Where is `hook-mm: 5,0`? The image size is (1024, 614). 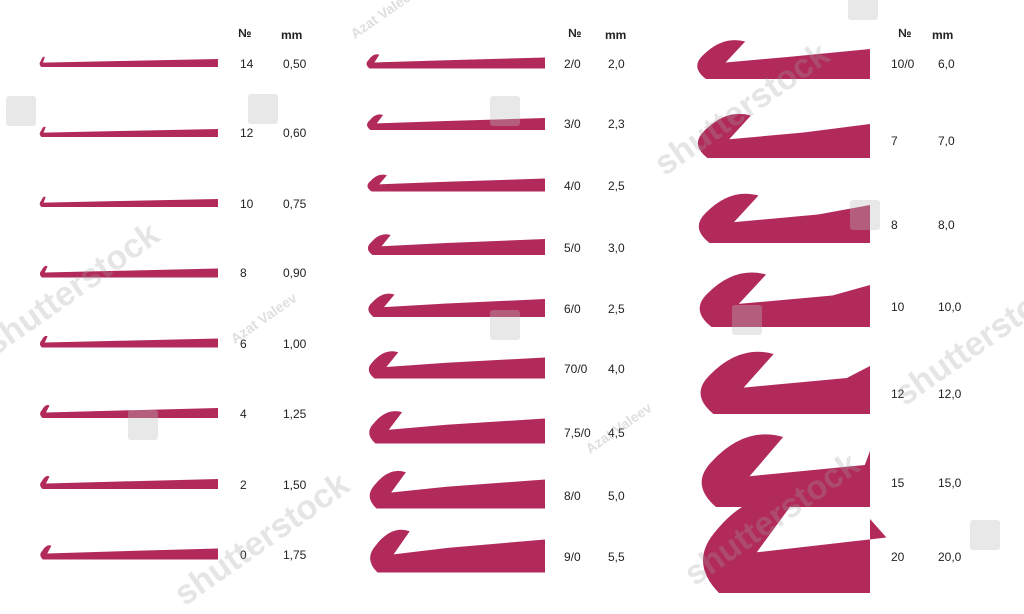
hook-mm: 5,0 is located at coordinates (616, 496).